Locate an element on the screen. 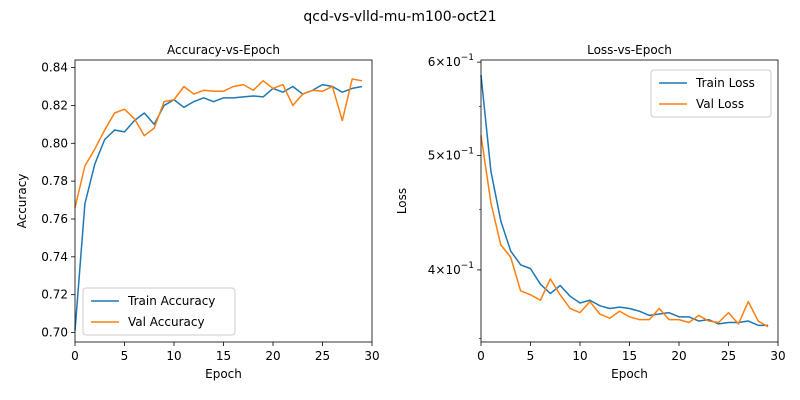 This screenshot has width=800, height=400. legend-entry: Train Accuracy is located at coordinates (171, 301).